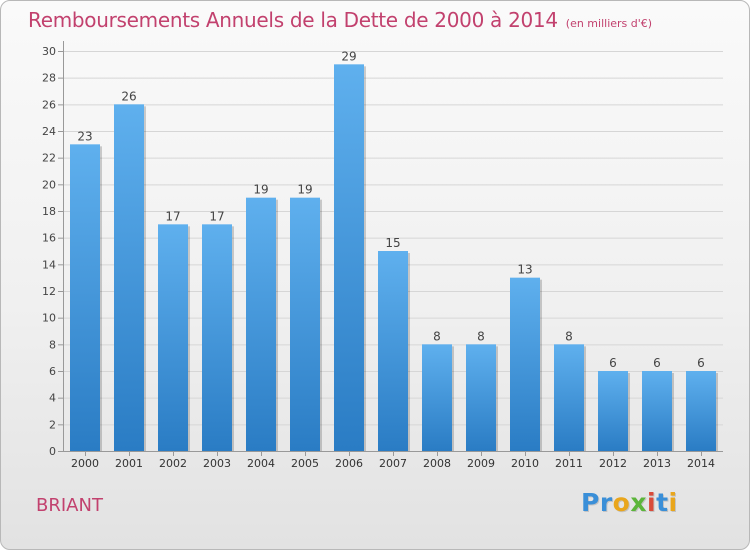 The height and width of the screenshot is (550, 750). What do you see at coordinates (49, 51) in the screenshot?
I see `y-tick-label: 30` at bounding box center [49, 51].